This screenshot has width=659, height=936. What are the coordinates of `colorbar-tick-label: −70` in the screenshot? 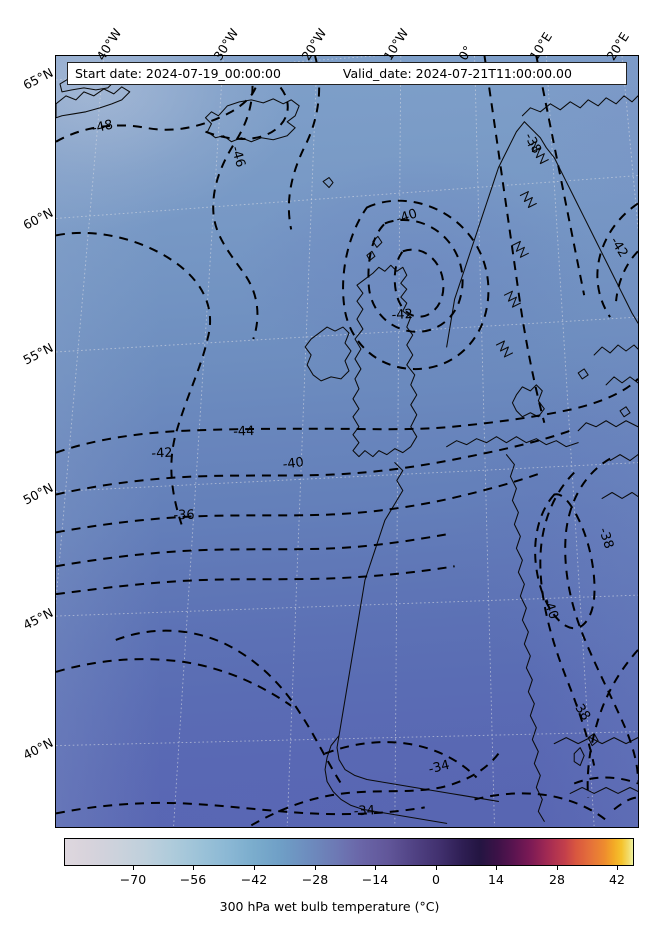 It's located at (133, 879).